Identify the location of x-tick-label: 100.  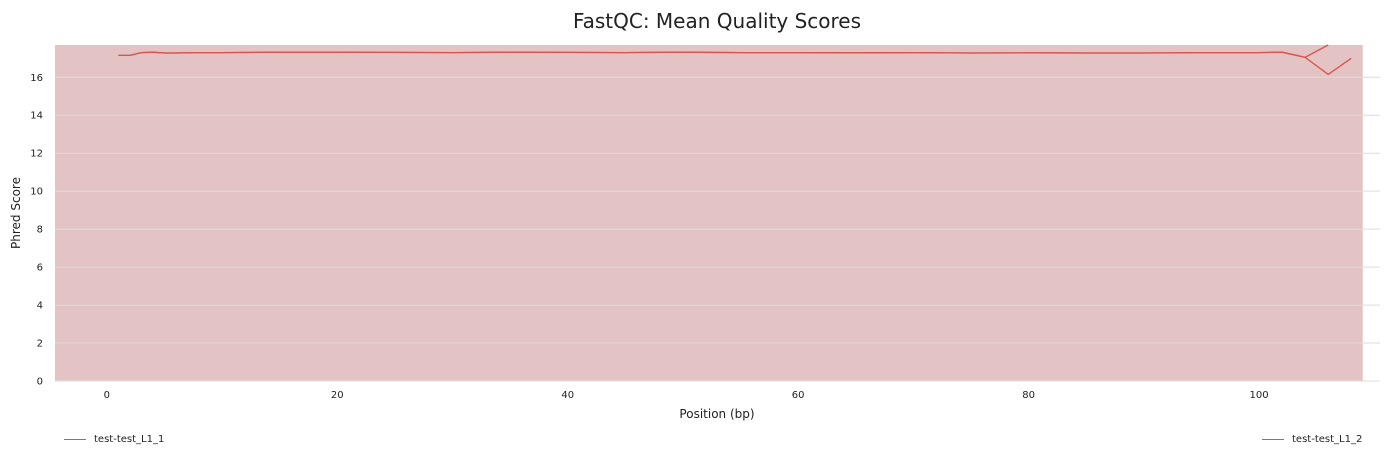
(1258, 395).